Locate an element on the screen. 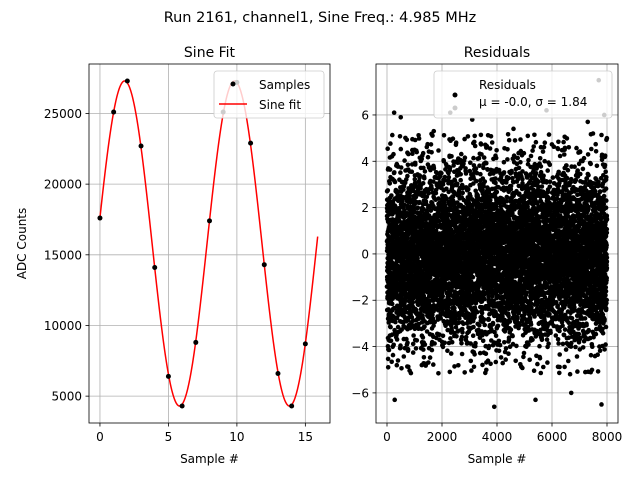  sine-fit-ytick-label: 5000 is located at coordinates (66, 397).